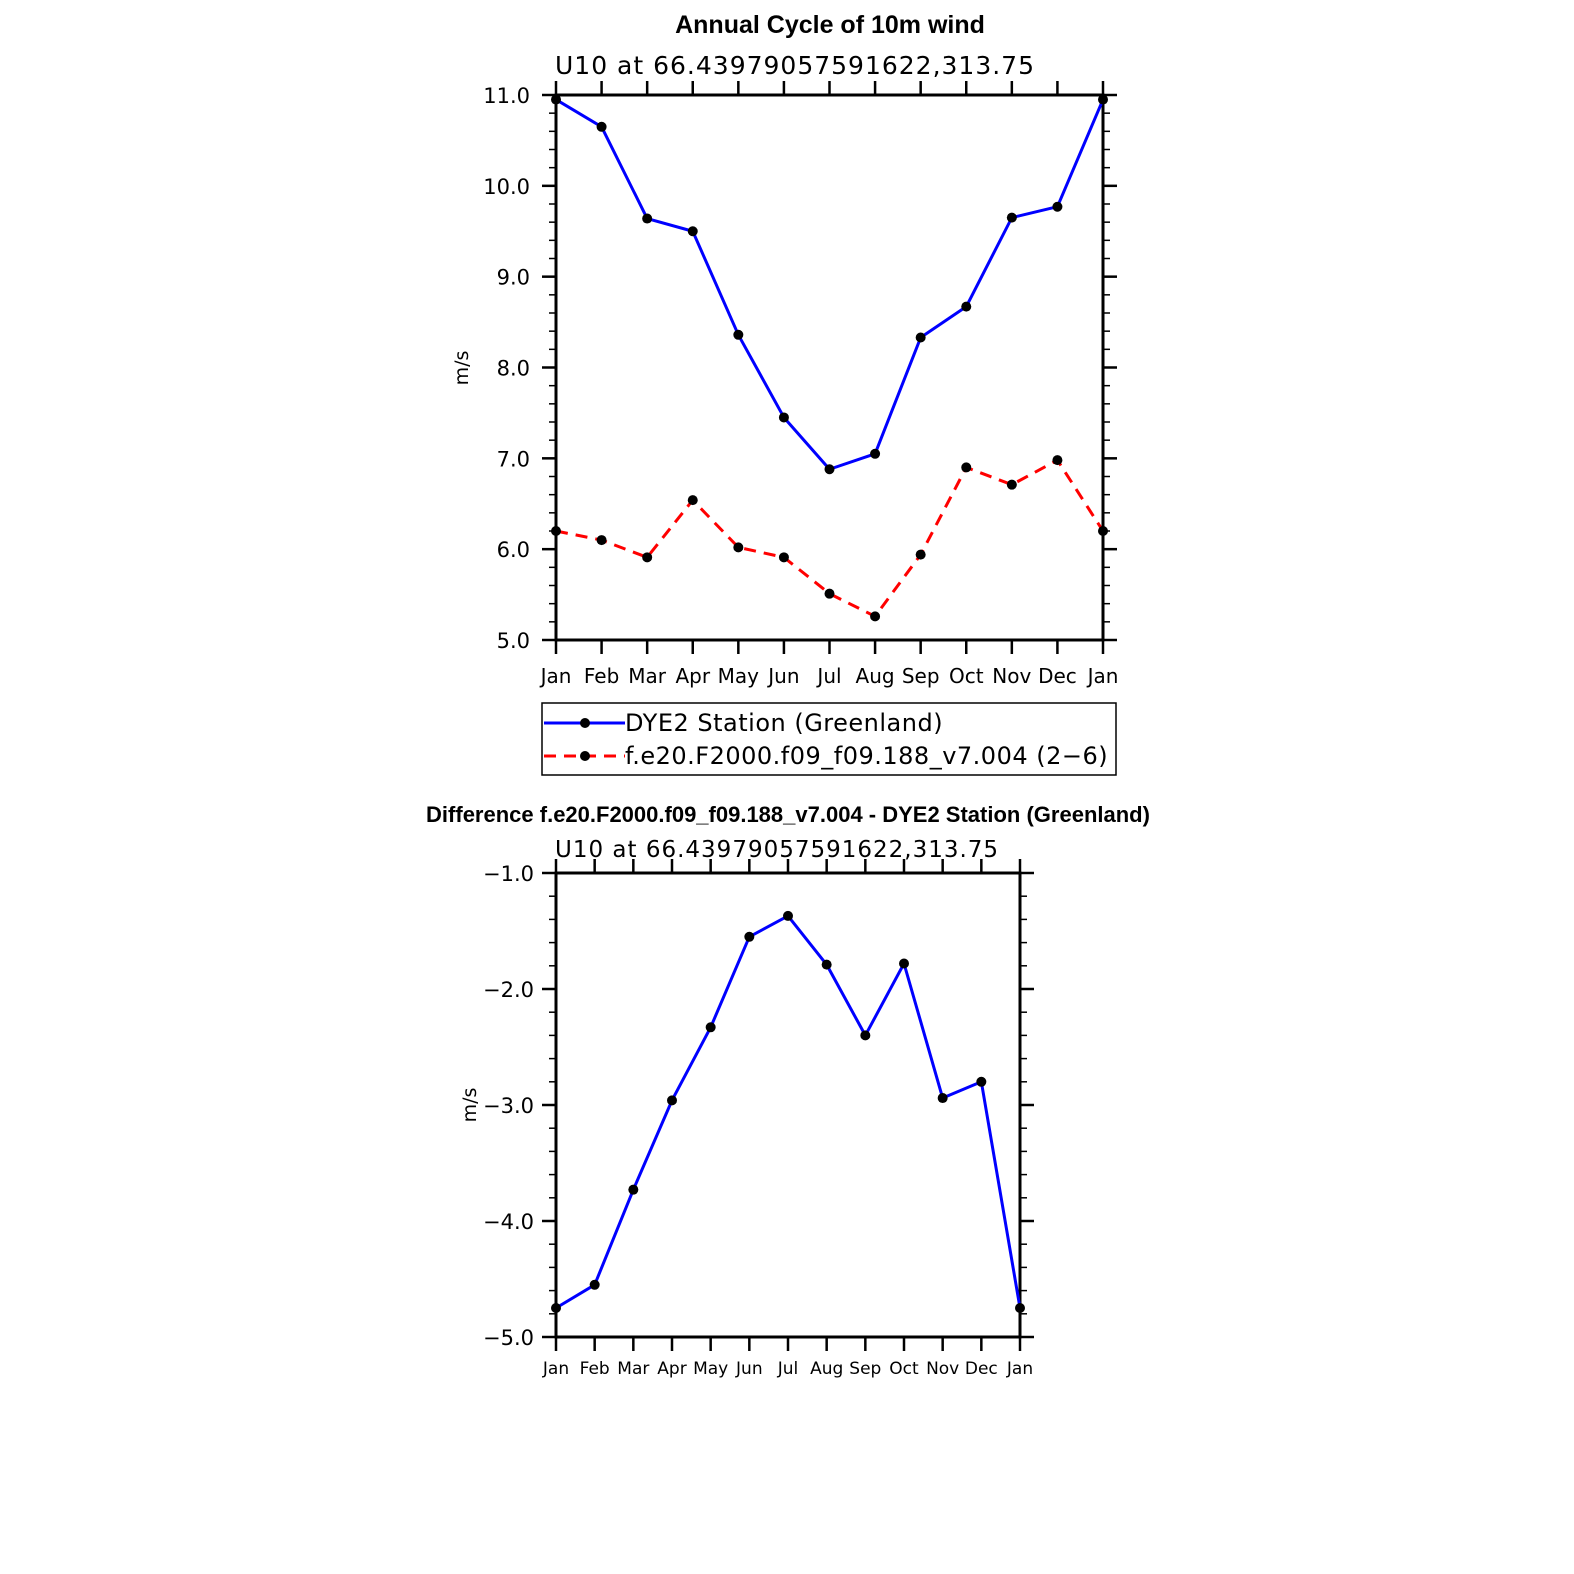 This screenshot has width=1574, height=1574. I want to click on legend-marker-dye2, so click(585, 723).